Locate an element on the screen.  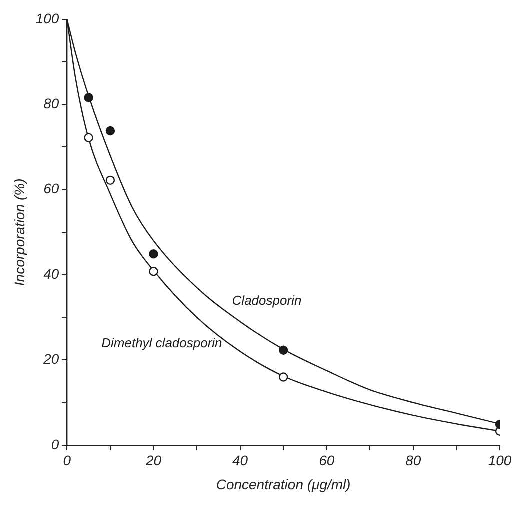
x-axis-title: Concentration (μg/ml) is located at coordinates (283, 484).